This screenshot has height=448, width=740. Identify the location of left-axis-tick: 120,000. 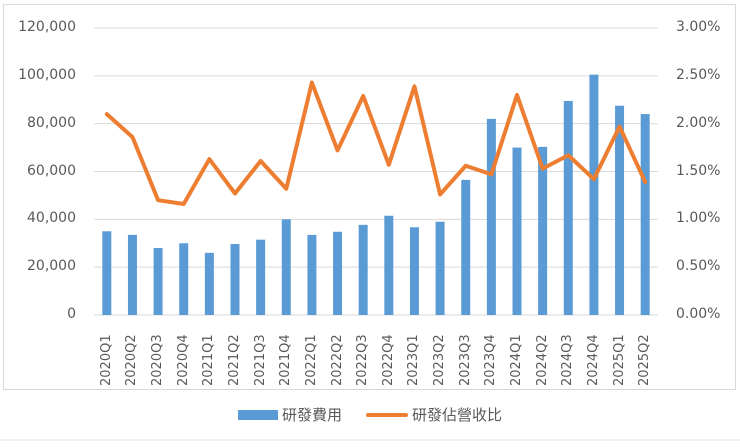
(47, 27).